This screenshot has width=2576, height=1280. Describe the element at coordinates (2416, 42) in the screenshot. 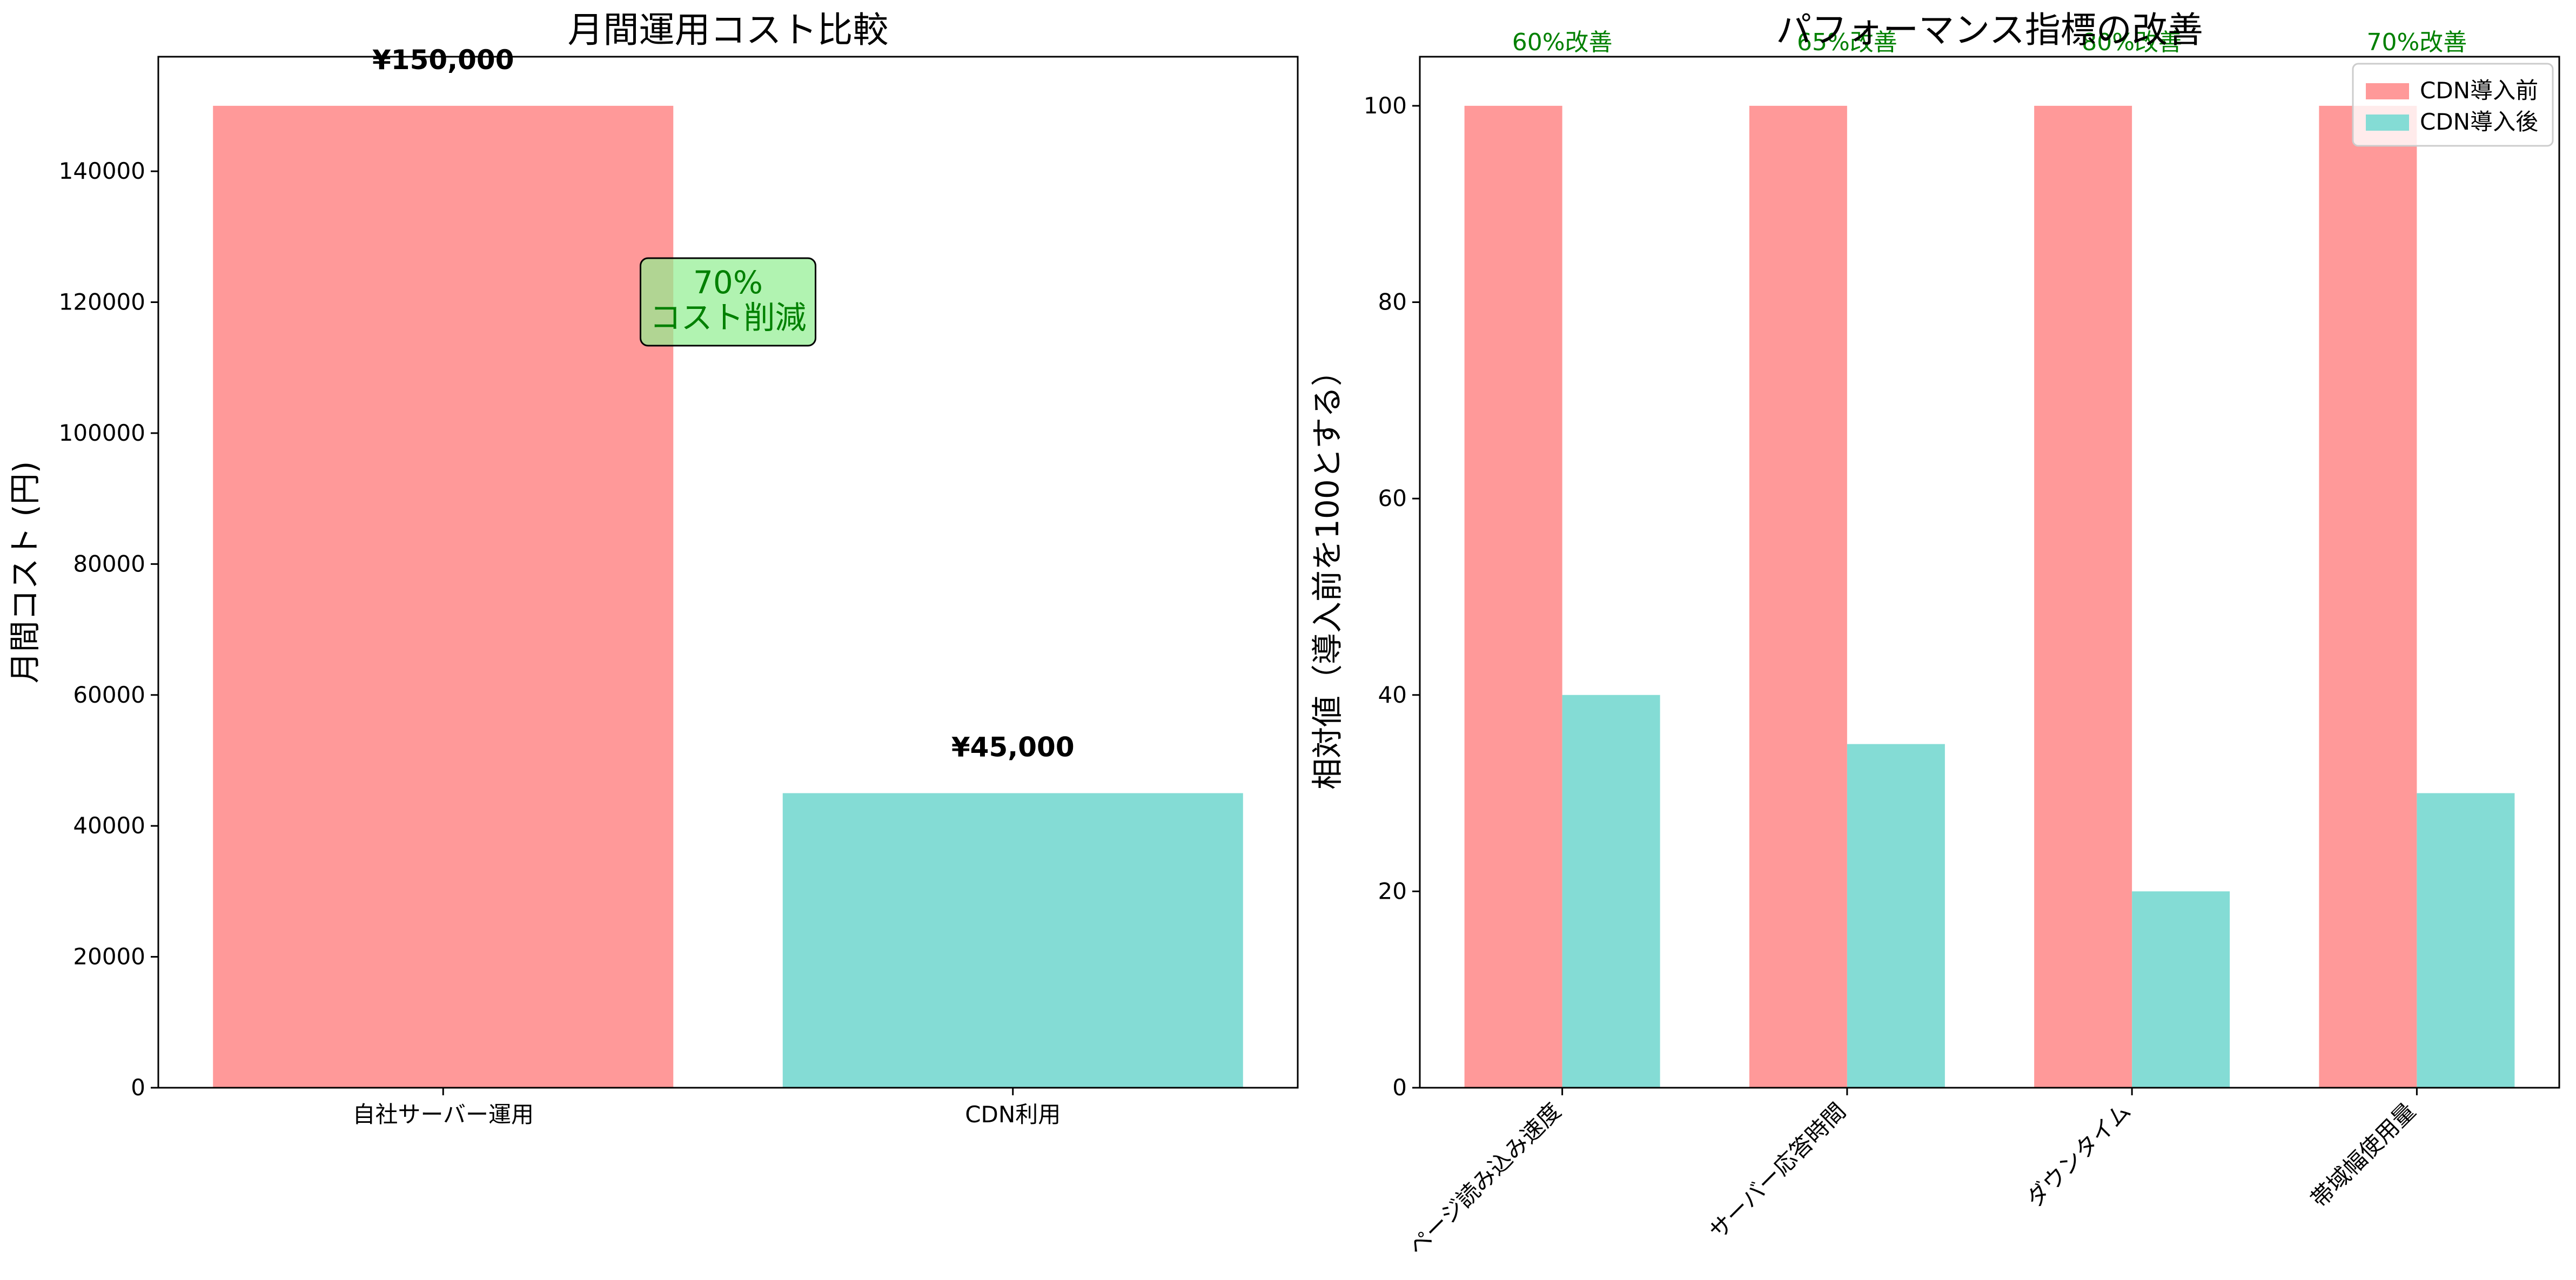

I see `improvement-label: 70%改善` at that location.